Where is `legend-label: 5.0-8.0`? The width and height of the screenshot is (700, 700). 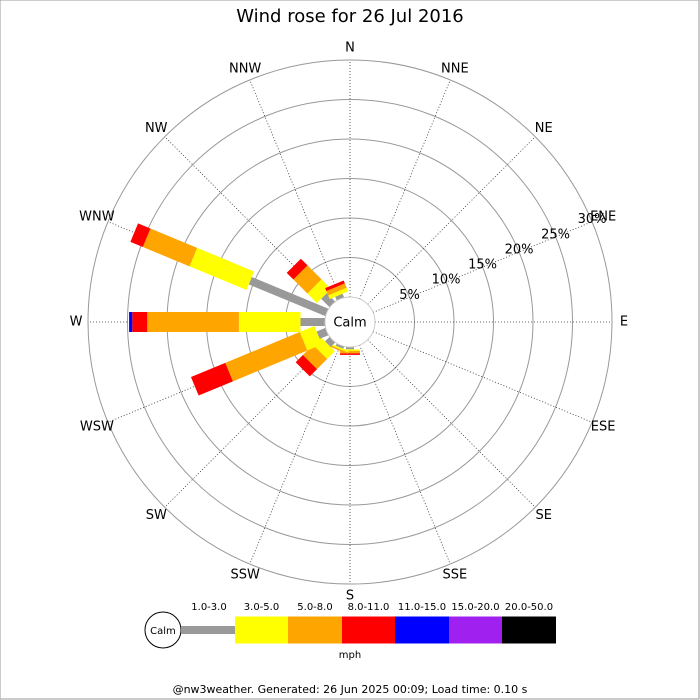 legend-label: 5.0-8.0 is located at coordinates (314, 607).